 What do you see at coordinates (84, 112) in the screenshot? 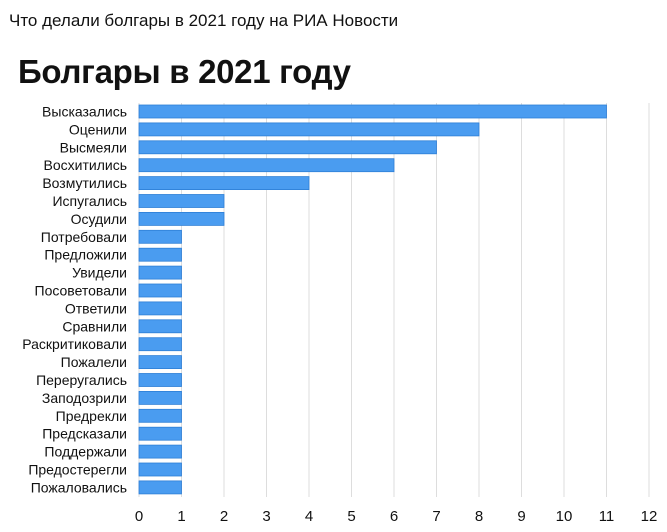
I see `category-label: Высказались` at bounding box center [84, 112].